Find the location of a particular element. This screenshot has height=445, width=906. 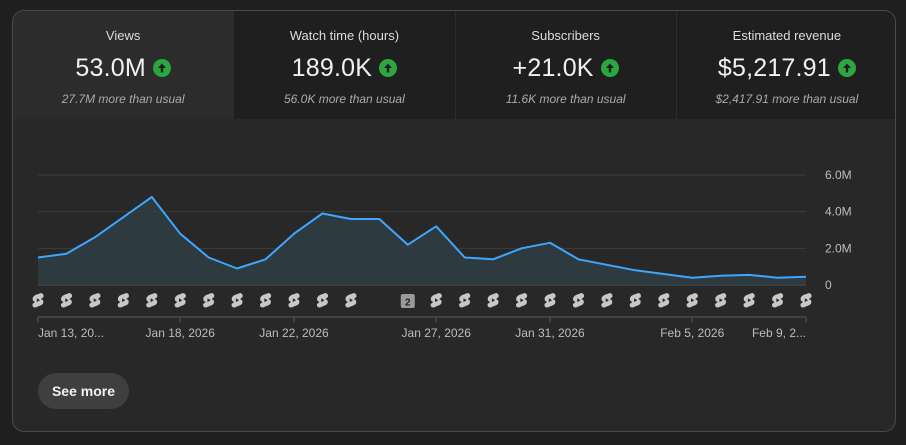

metric-note: 27.7M more than usual is located at coordinates (123, 99).